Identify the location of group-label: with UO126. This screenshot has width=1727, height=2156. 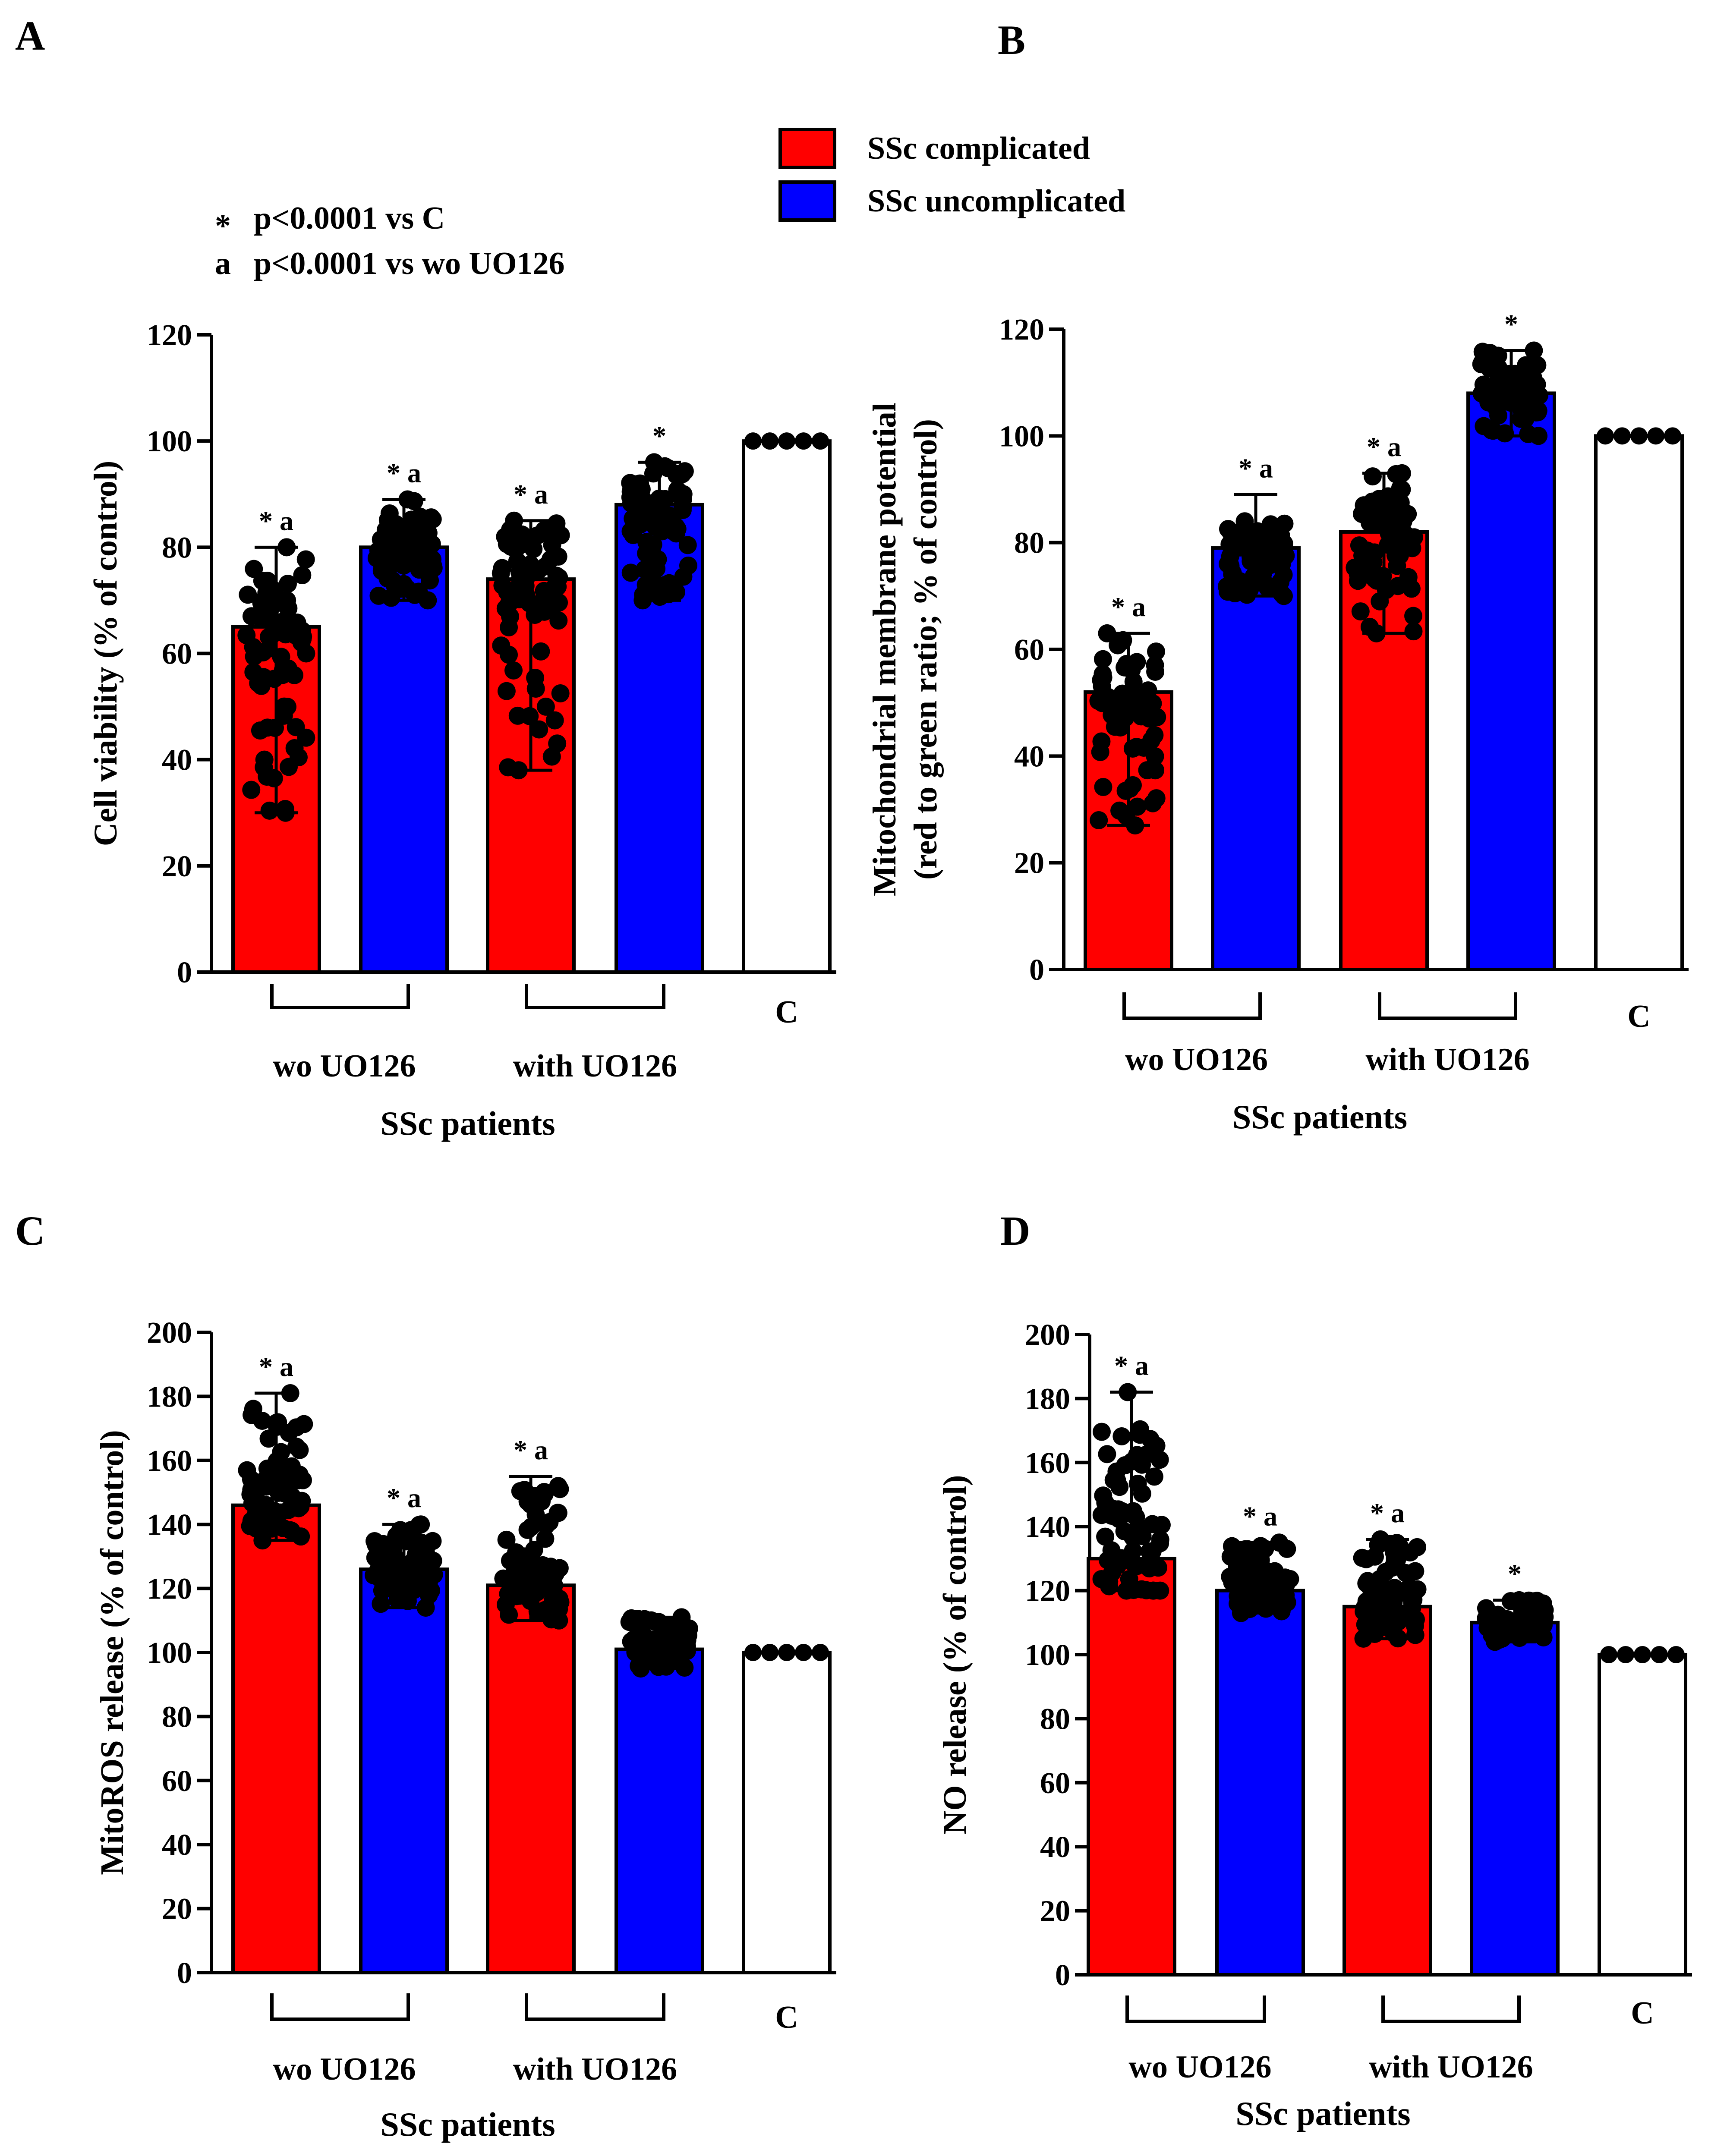
(1447, 1059).